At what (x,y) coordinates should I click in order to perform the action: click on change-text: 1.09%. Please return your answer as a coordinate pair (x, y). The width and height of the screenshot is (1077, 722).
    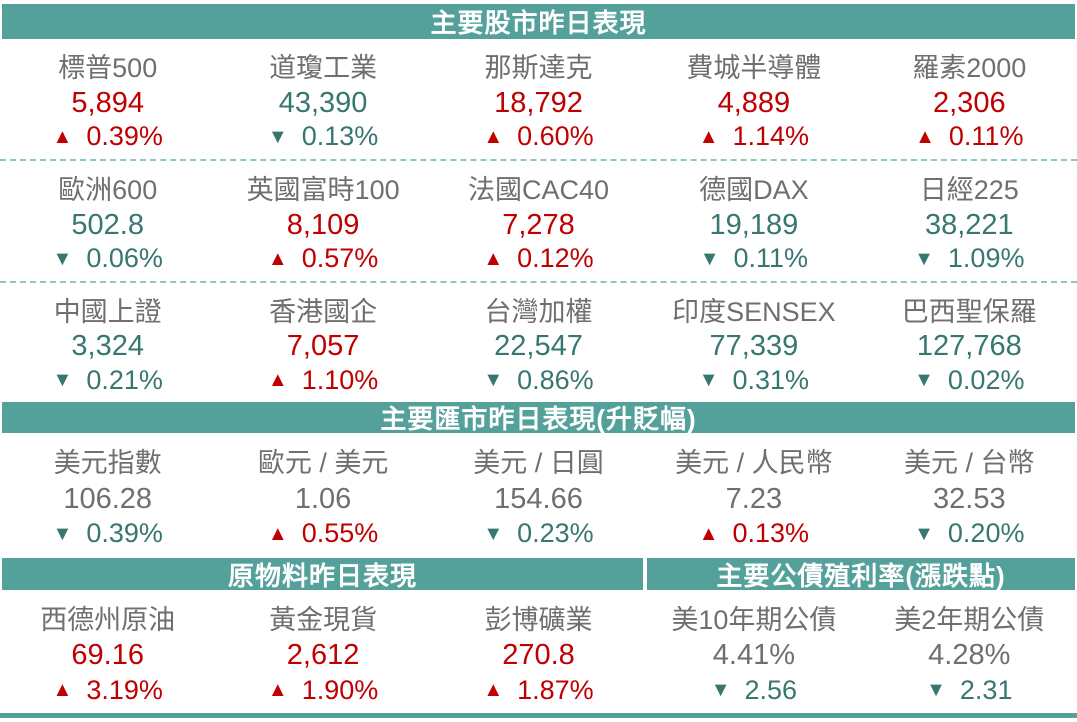
    Looking at the image, I should click on (986, 258).